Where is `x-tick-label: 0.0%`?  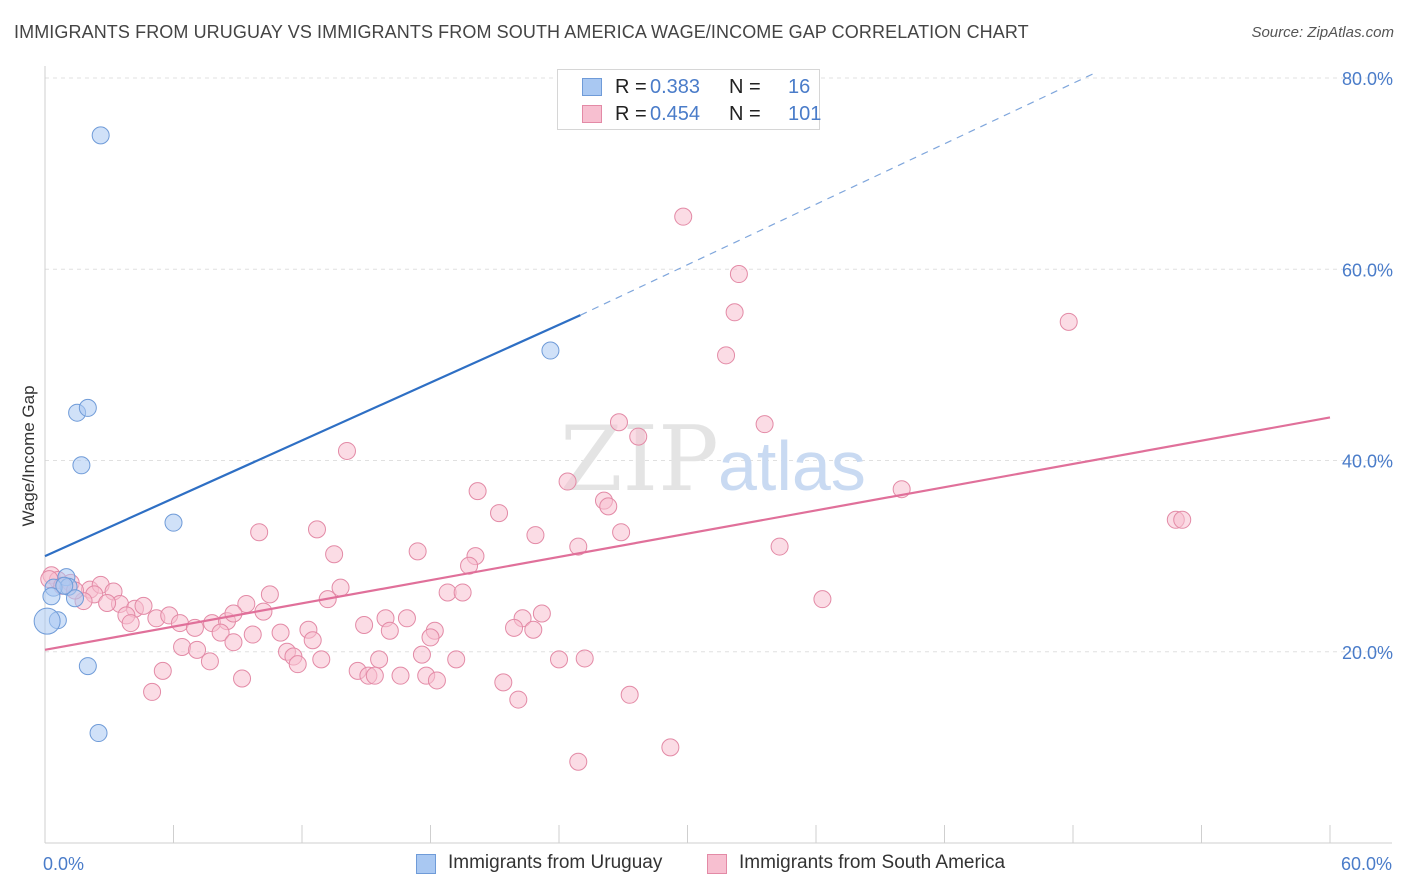 x-tick-label: 0.0% is located at coordinates (63, 864).